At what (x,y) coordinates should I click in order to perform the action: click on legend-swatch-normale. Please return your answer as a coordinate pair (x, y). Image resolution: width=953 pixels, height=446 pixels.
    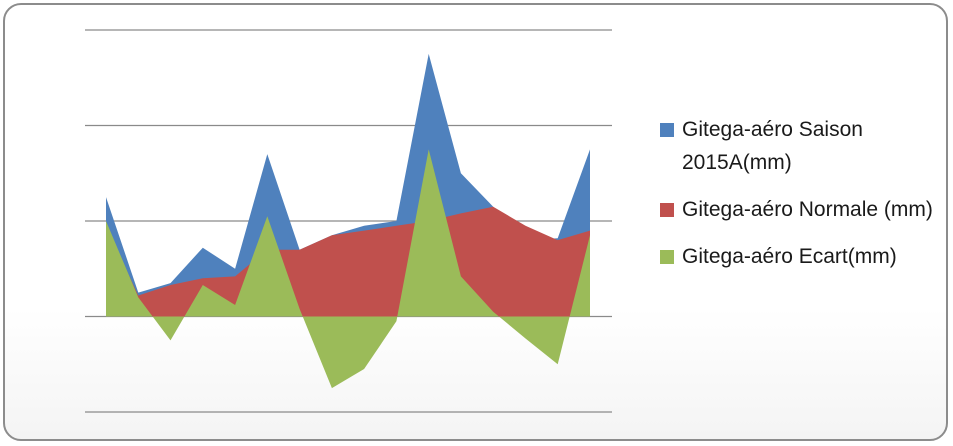
    Looking at the image, I should click on (667, 210).